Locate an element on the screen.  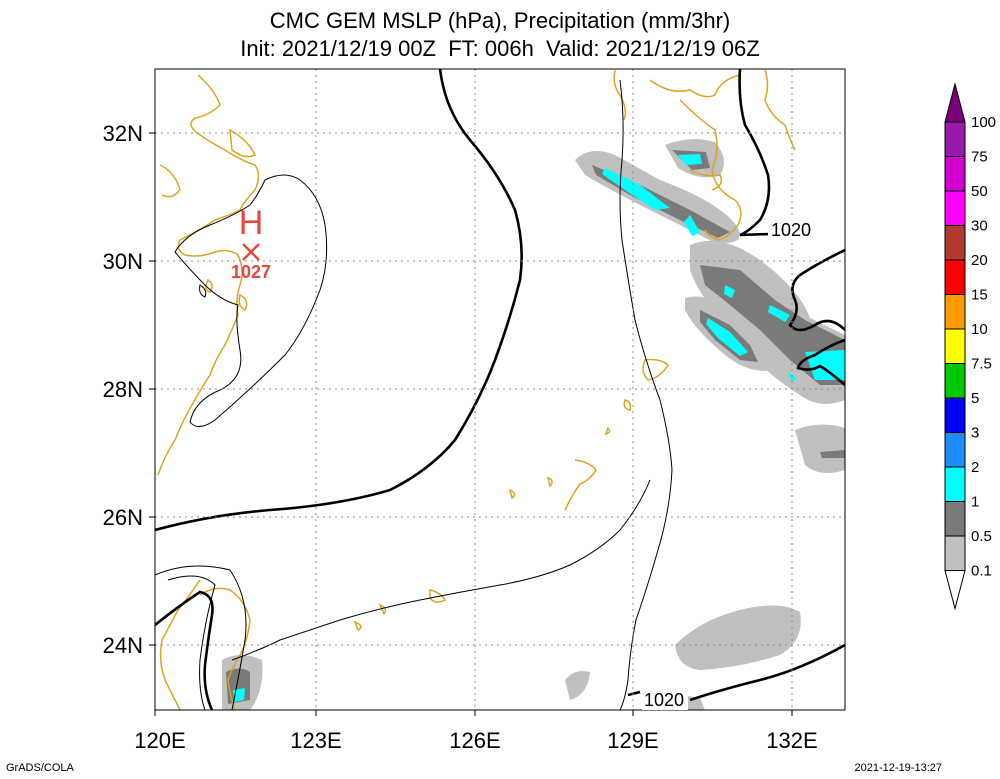
colorbar-label: 0.5 is located at coordinates (981, 536).